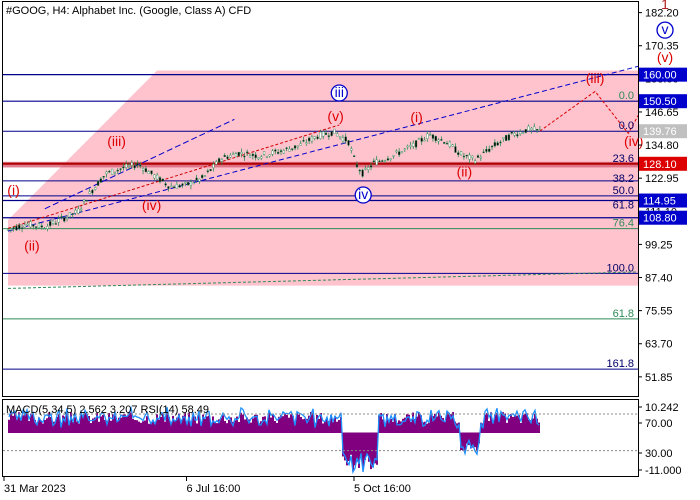 The height and width of the screenshot is (500, 700). What do you see at coordinates (13, 190) in the screenshot?
I see `wave-label-(i): (i)` at bounding box center [13, 190].